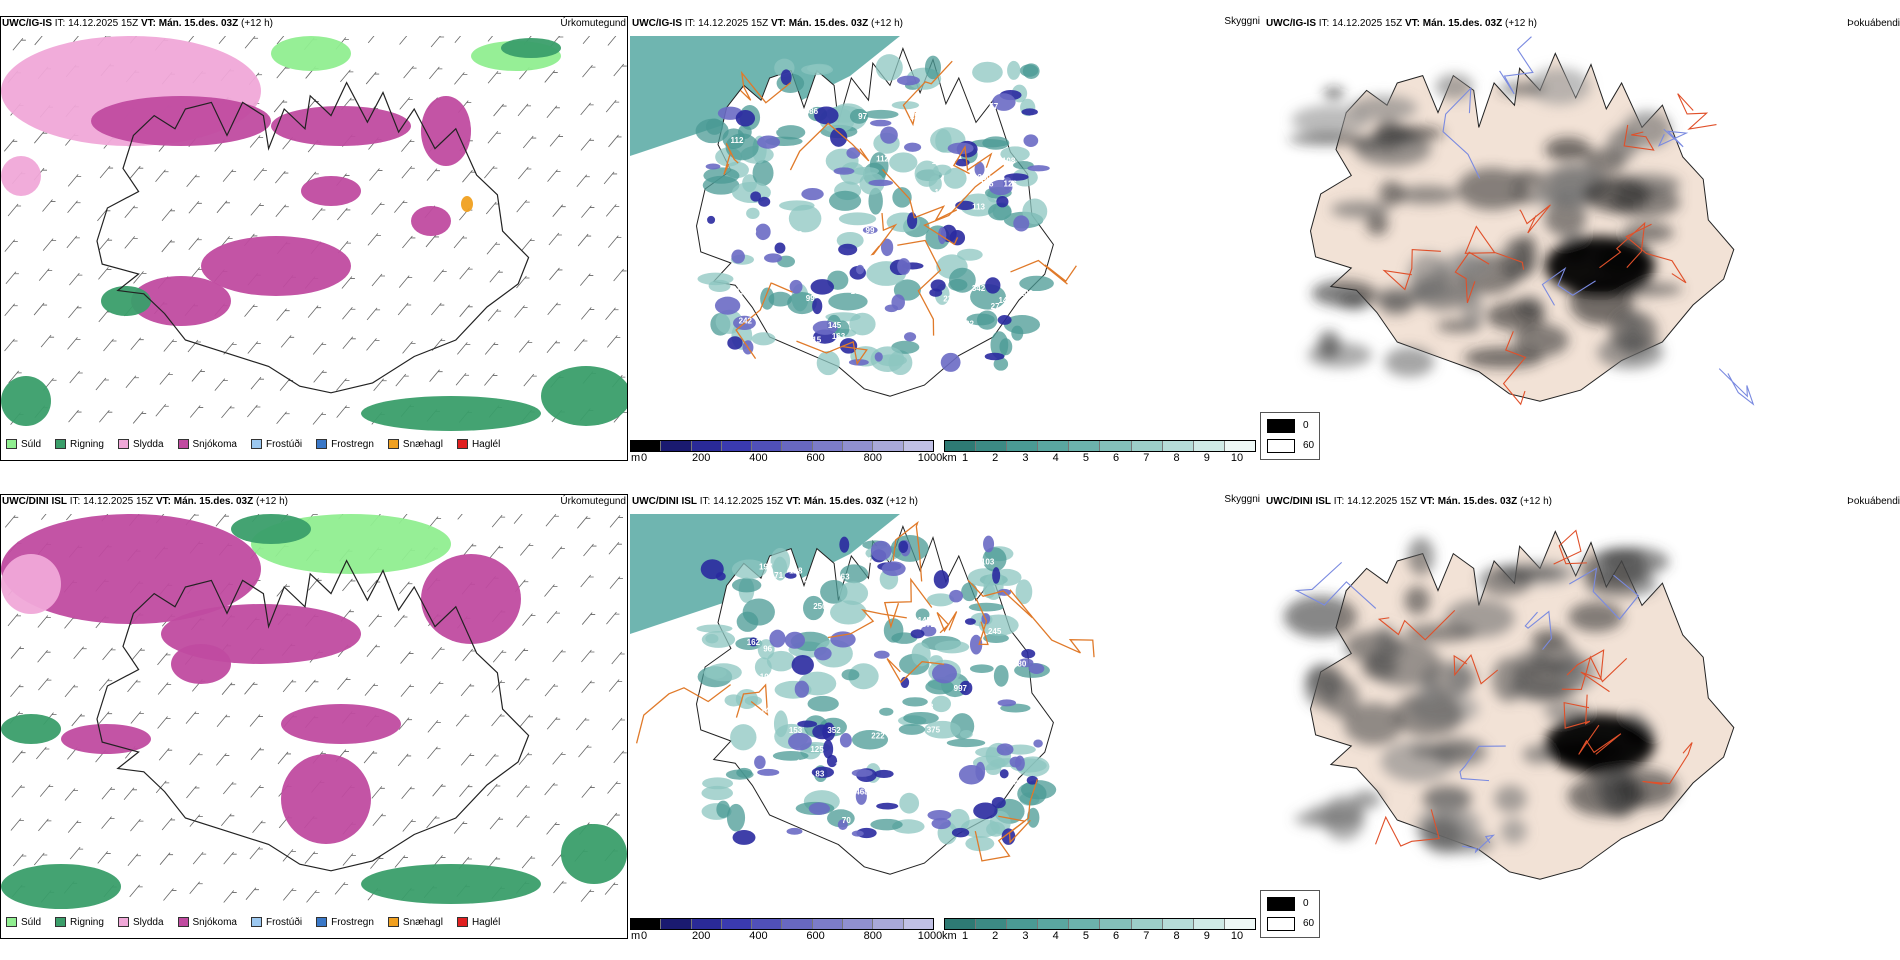  I want to click on snow-depth-label: 352, so click(834, 730).